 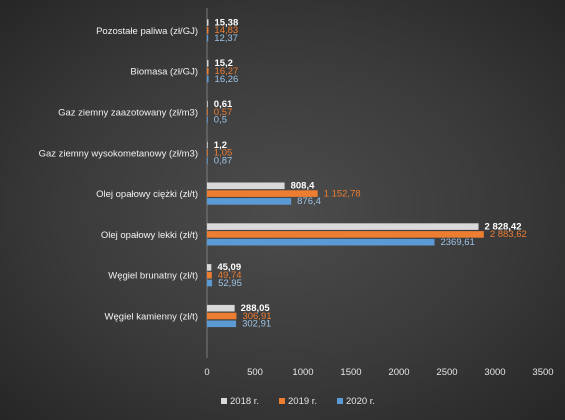 What do you see at coordinates (153, 276) in the screenshot?
I see `category-label-wegiel-brunatny-zl-t: Węgiel brunatny (zł/t)` at bounding box center [153, 276].